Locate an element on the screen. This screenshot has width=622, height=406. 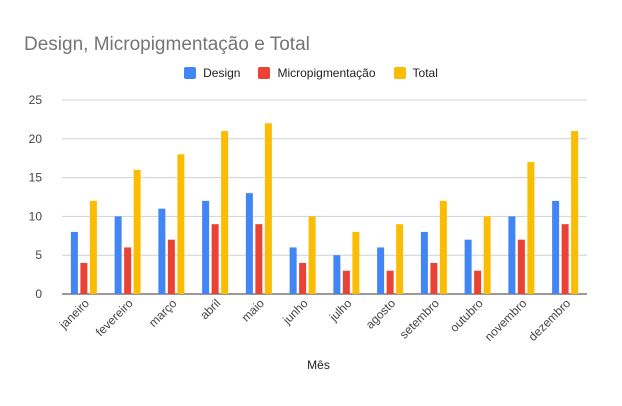
x-tick-label: maio is located at coordinates (253, 310).